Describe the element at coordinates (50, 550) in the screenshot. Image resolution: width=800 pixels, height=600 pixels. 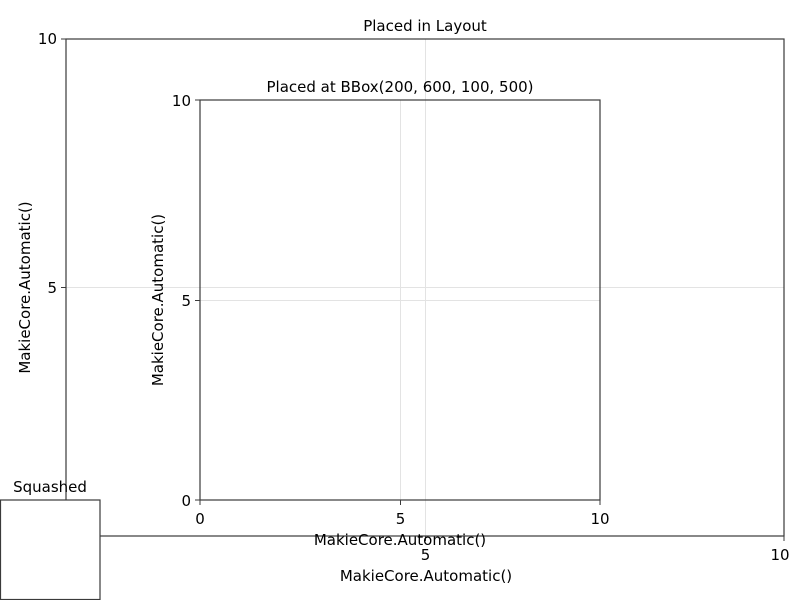
I see `squashed-background` at that location.